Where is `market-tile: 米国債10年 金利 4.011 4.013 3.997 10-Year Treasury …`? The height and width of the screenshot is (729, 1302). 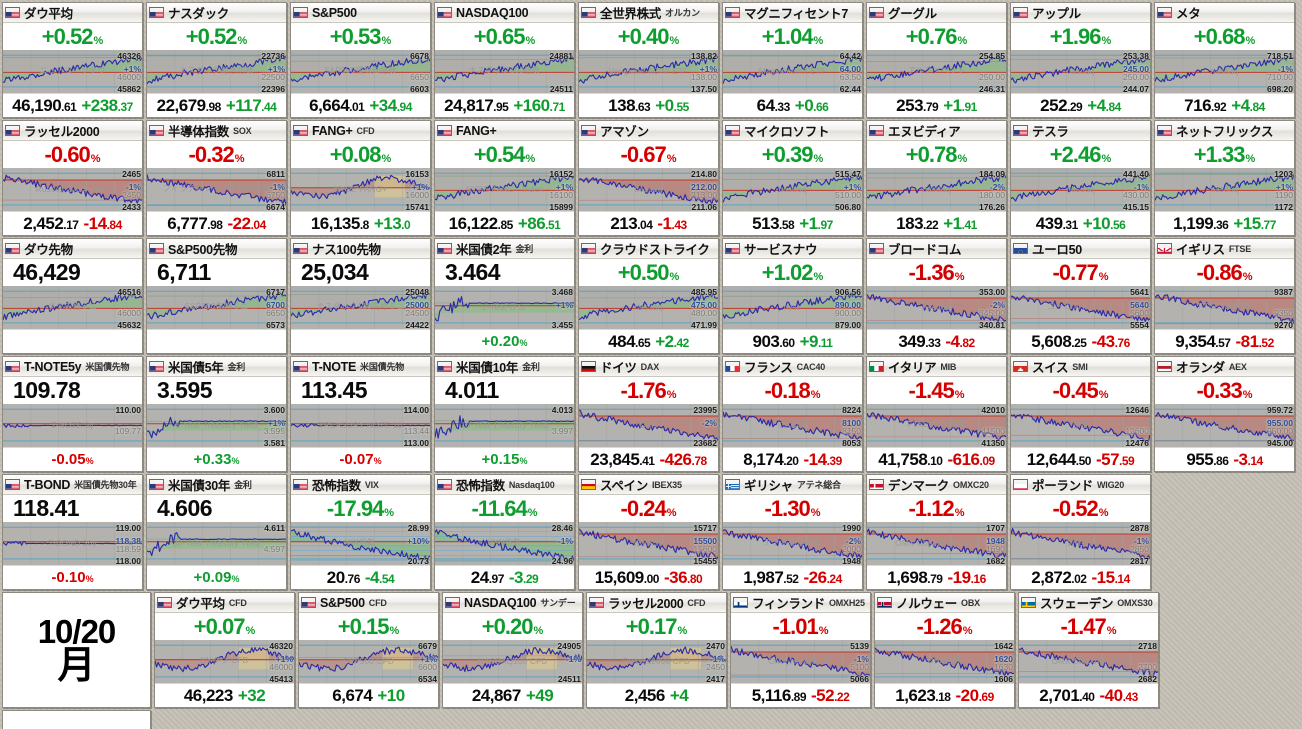 market-tile: 米国債10年 金利 4.011 4.013 3.997 10-Year Treasury … is located at coordinates (504, 414).